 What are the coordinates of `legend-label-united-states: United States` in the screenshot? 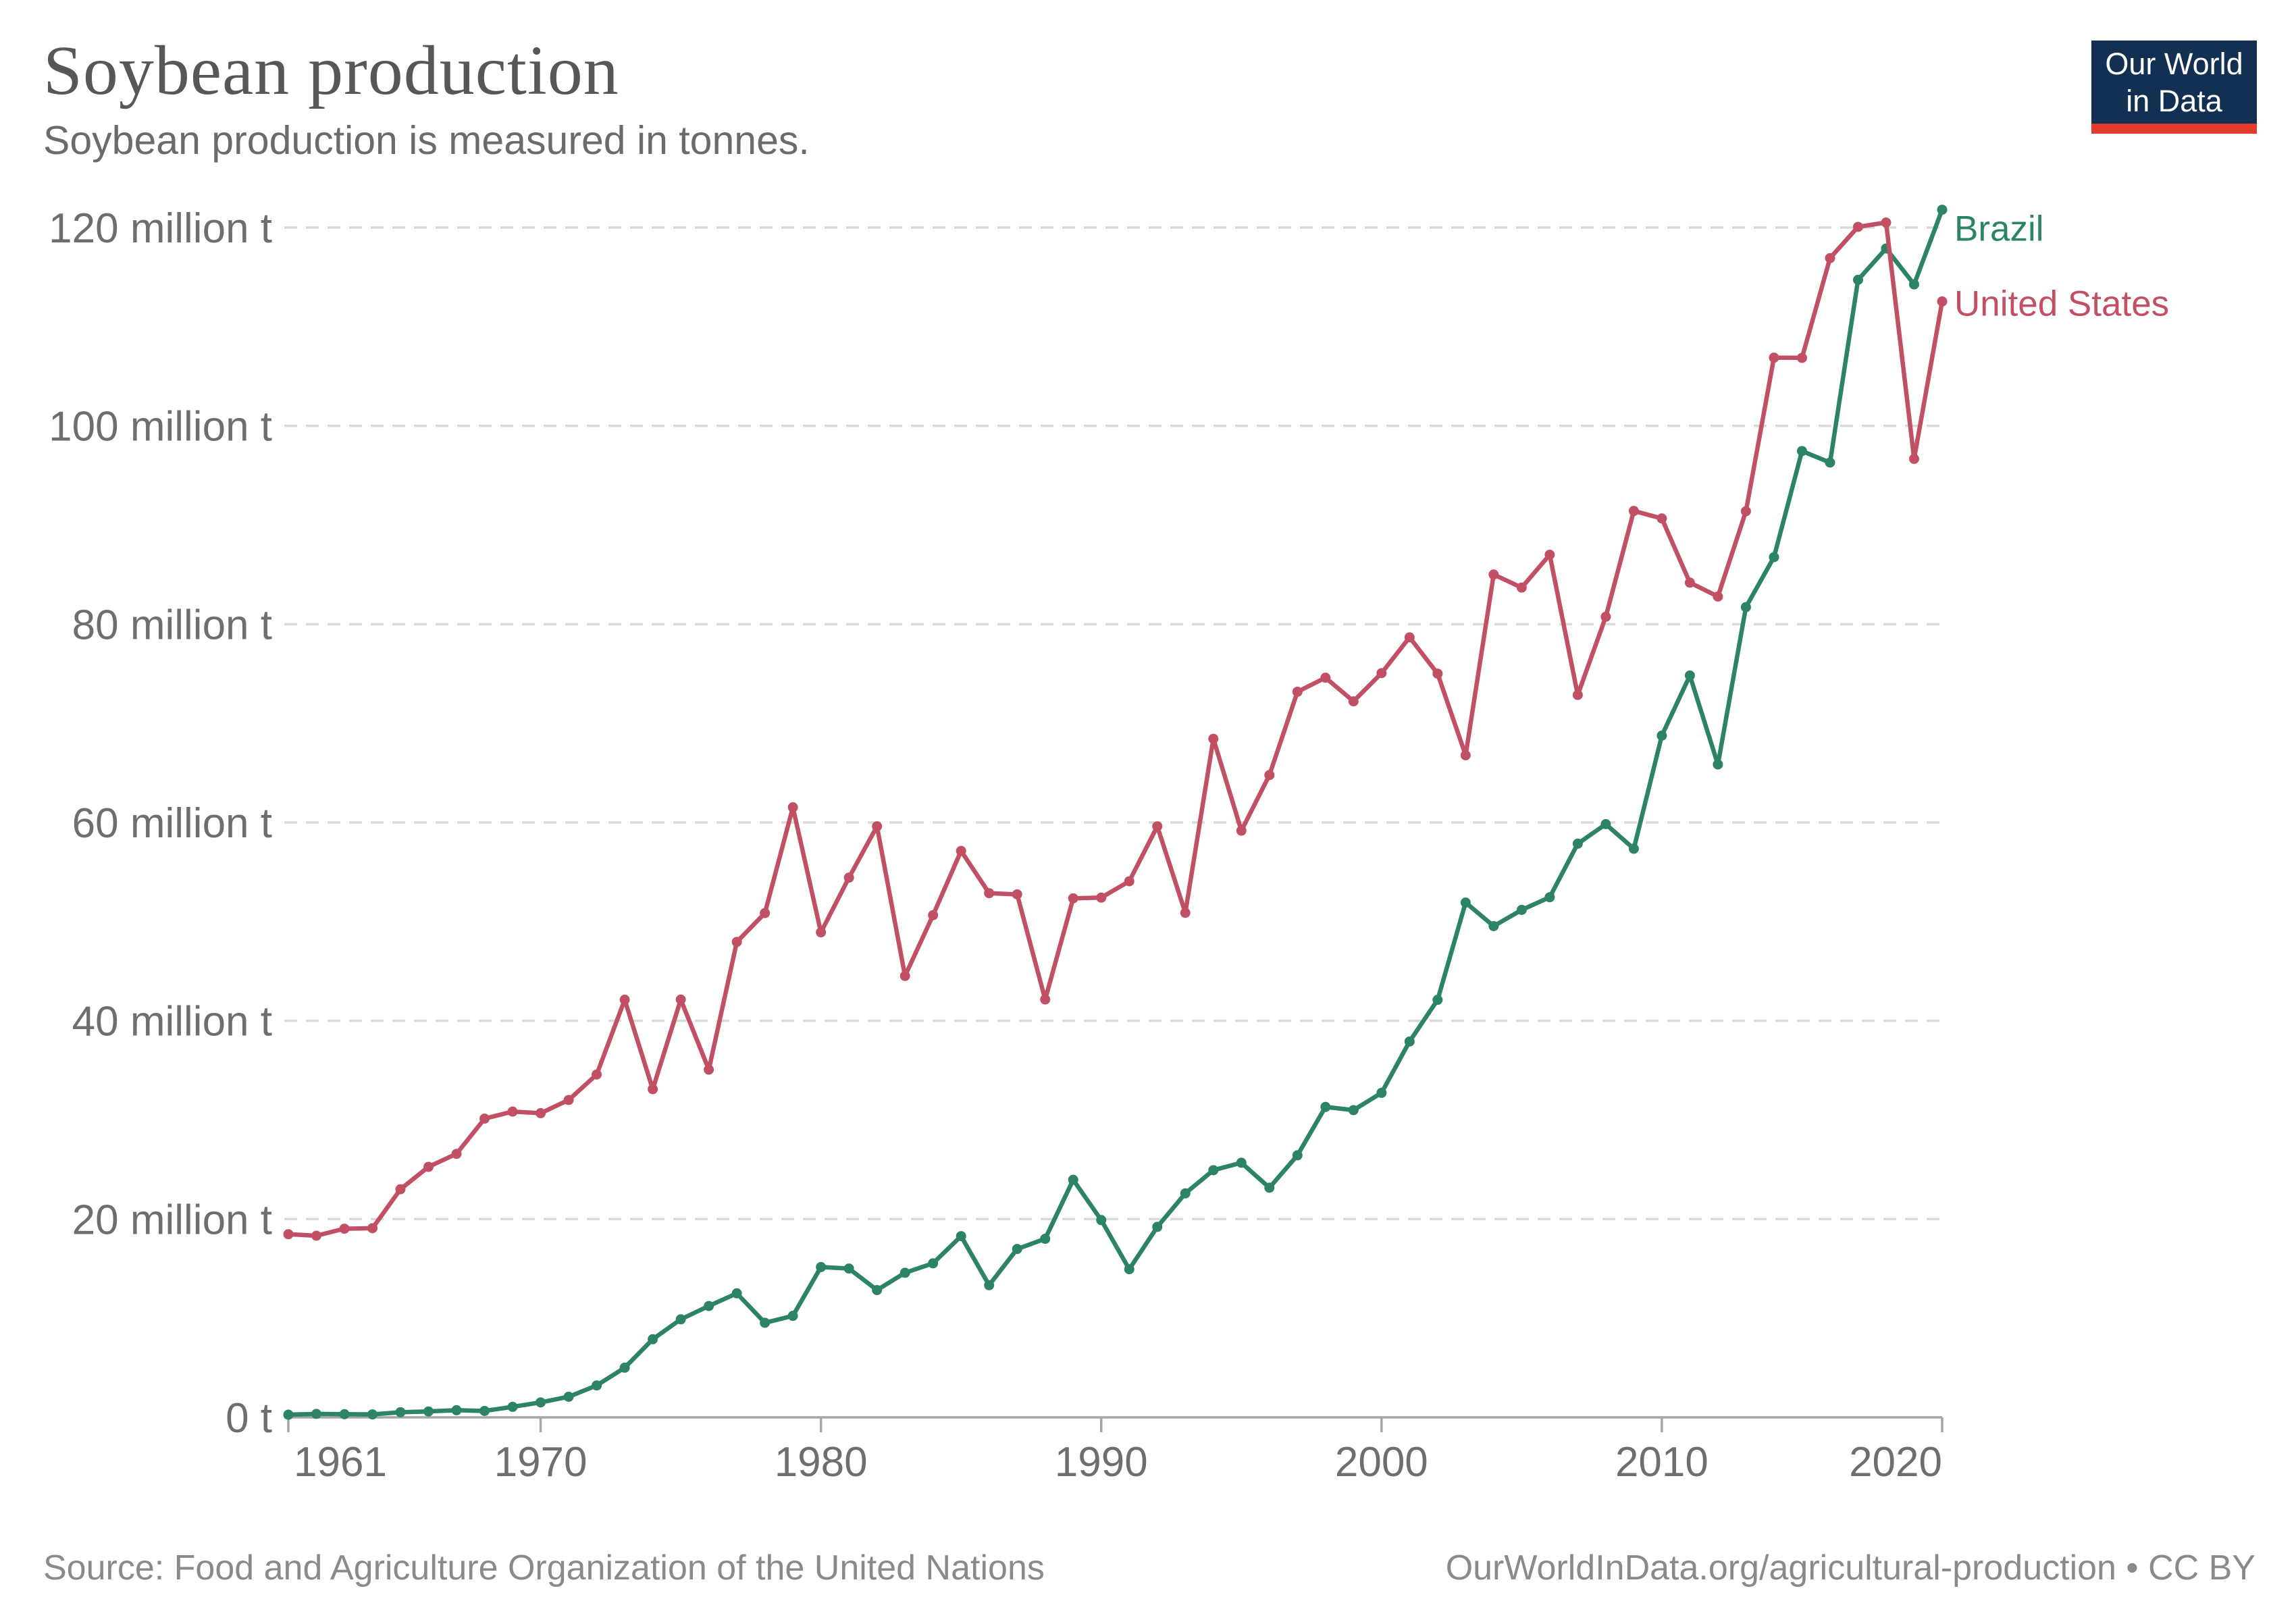 It's located at (2061, 303).